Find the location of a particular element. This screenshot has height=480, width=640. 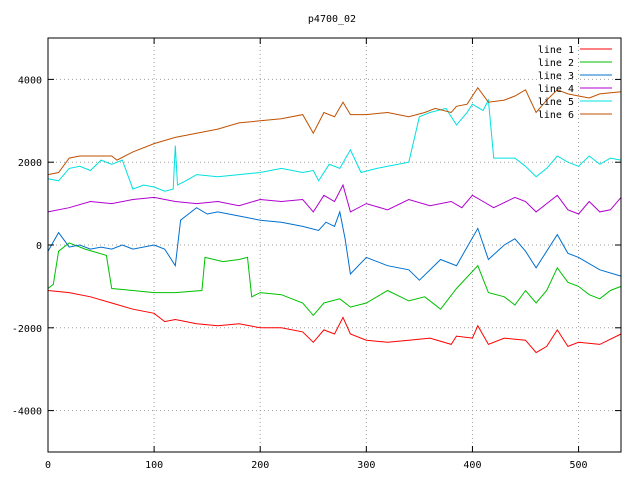

legend-label: line 4 is located at coordinates (556, 89).